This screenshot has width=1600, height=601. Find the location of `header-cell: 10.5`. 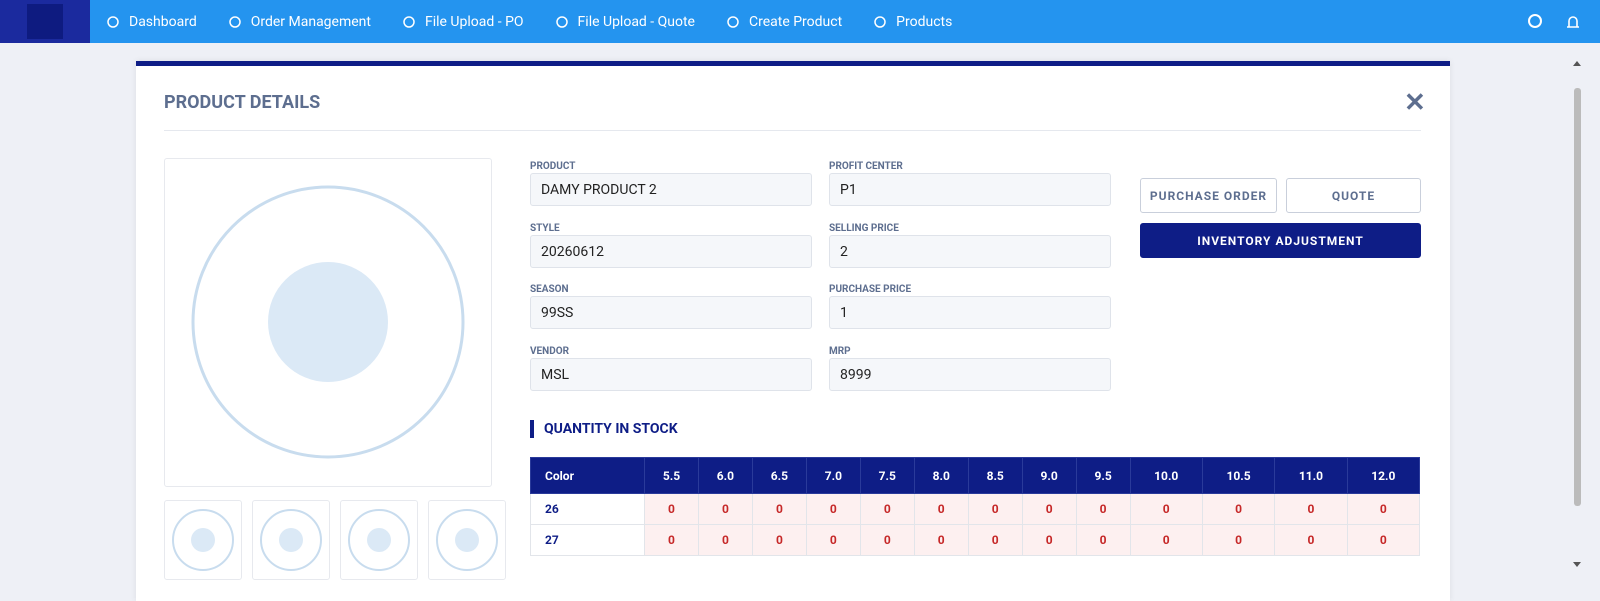

header-cell: 10.5 is located at coordinates (1238, 475).